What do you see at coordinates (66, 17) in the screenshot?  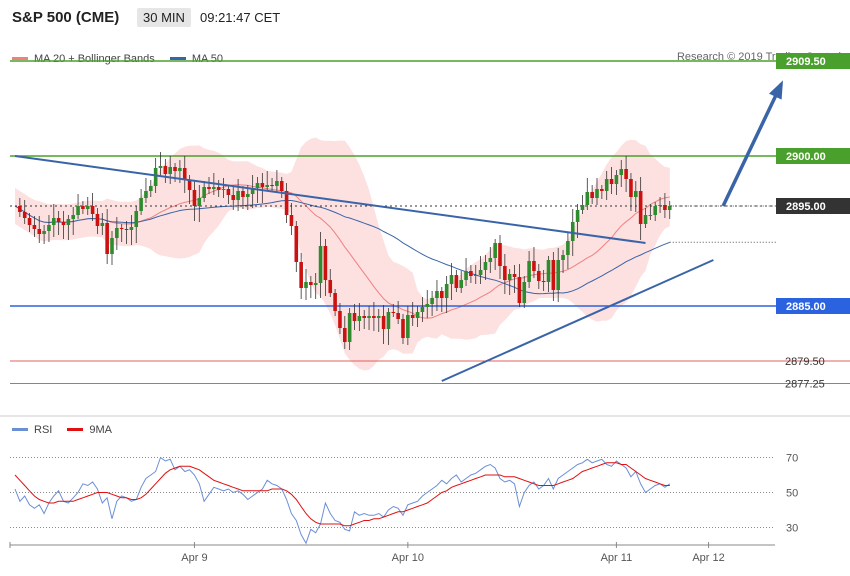 I see `instrument-title: S&P 500 (CME)` at bounding box center [66, 17].